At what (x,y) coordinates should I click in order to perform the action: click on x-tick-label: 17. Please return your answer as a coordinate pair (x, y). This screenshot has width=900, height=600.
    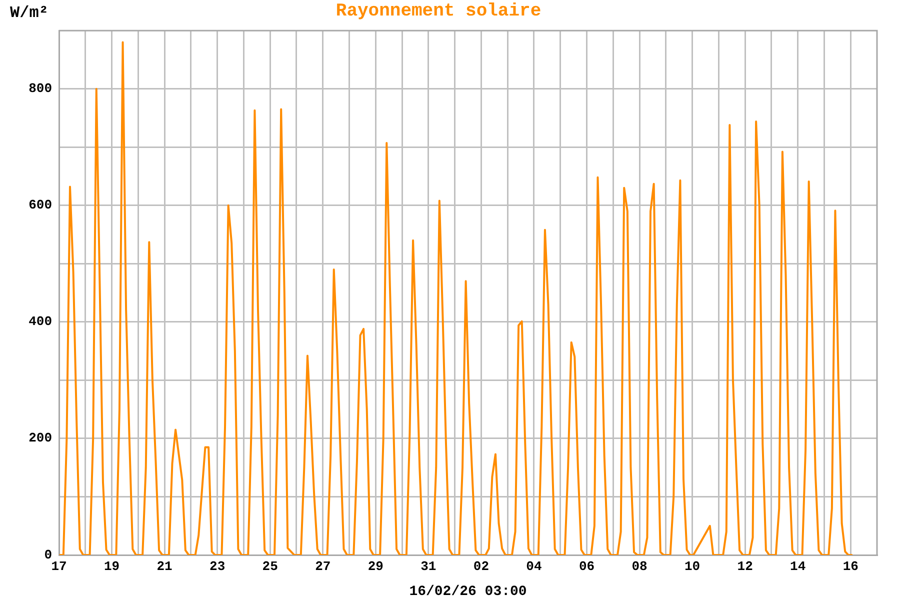
    Looking at the image, I should click on (59, 566).